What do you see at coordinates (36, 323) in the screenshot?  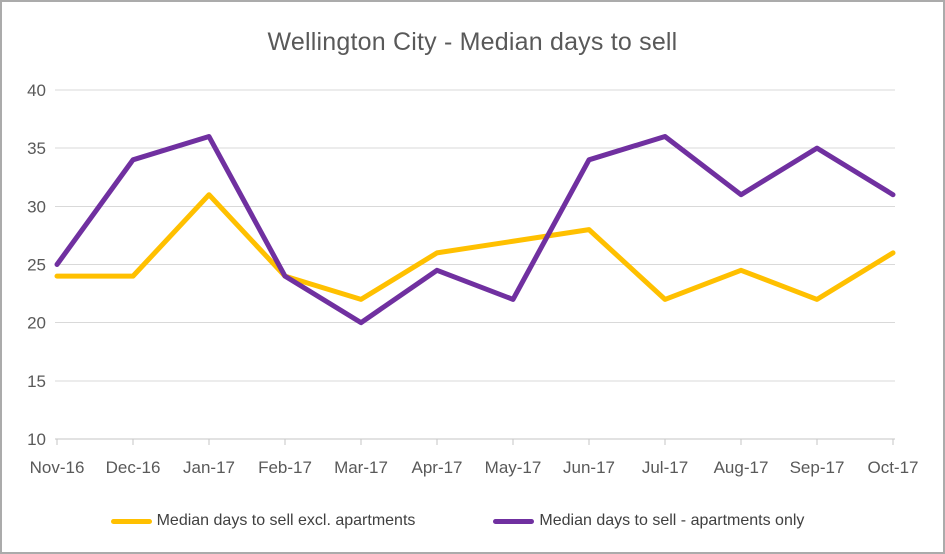 I see `y-axis-tick-label: 20` at bounding box center [36, 323].